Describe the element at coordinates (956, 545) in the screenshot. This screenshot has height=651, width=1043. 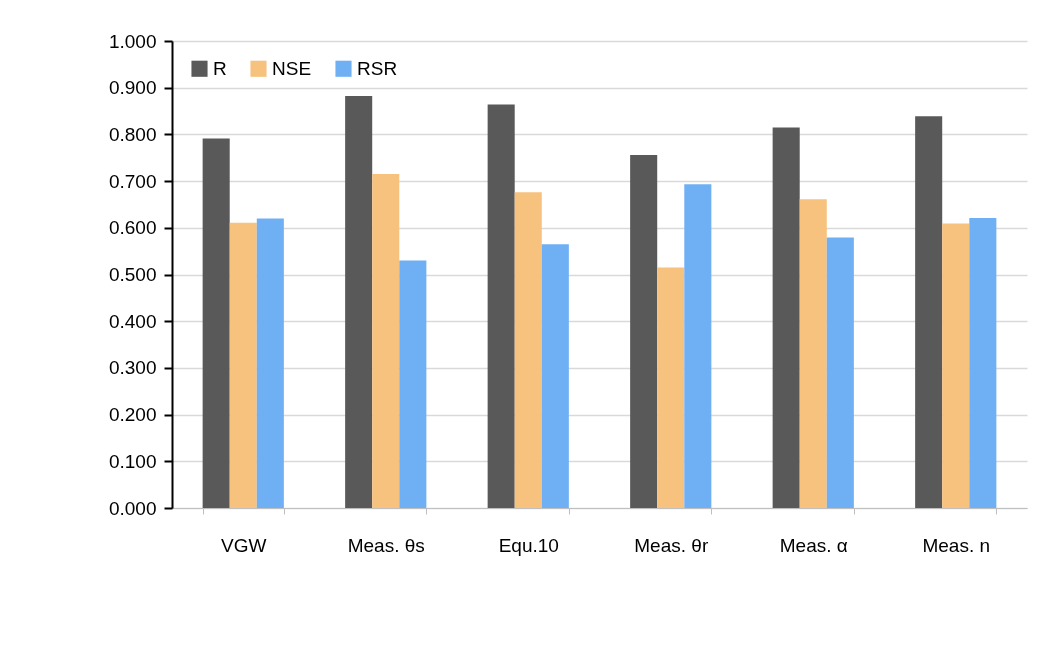
I see `x-tick-label: Meas. n` at that location.